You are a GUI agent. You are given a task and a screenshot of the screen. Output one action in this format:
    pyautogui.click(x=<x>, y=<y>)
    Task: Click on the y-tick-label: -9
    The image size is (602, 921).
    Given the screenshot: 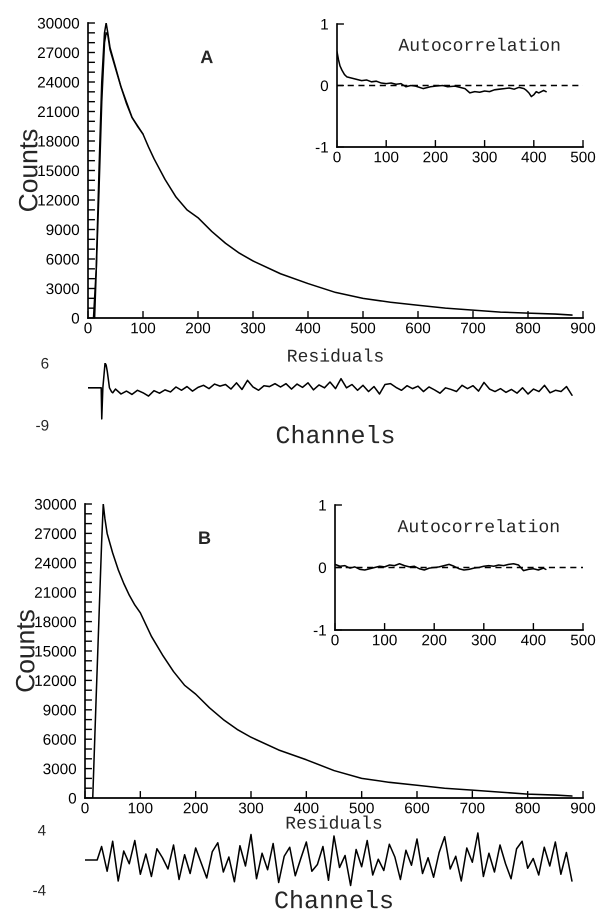 What is the action you would take?
    pyautogui.click(x=42, y=425)
    